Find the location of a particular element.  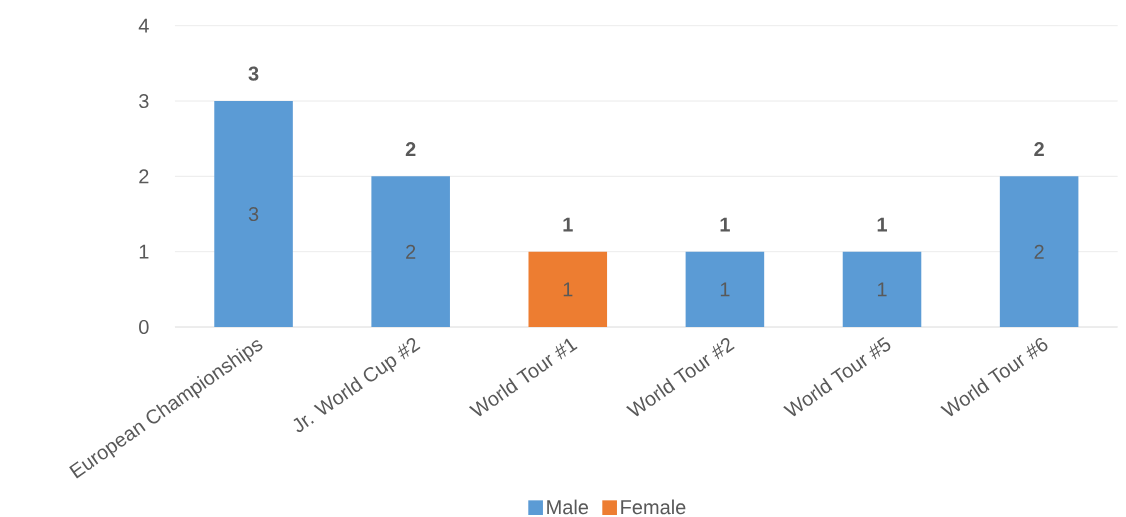

data-label: 3 is located at coordinates (253, 214).